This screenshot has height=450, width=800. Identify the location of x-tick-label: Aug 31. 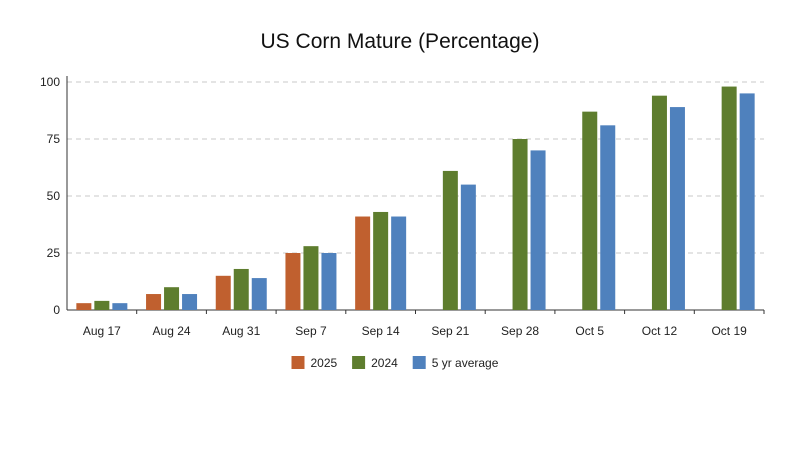
(241, 331).